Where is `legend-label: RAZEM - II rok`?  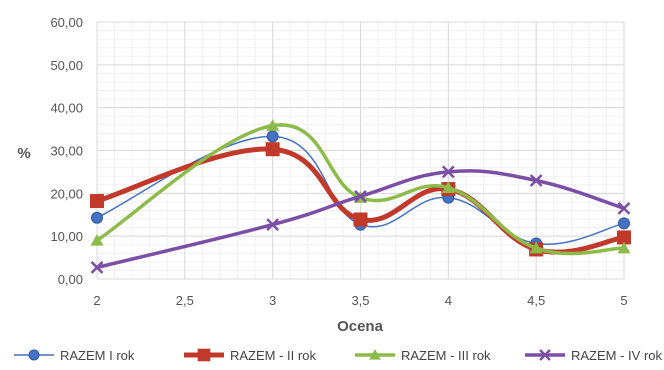 legend-label: RAZEM - II rok is located at coordinates (273, 355).